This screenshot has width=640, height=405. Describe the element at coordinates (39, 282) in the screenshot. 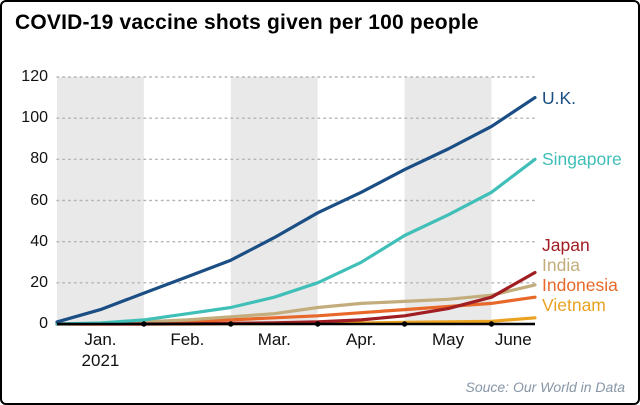

I see `y-tick-label: 20` at that location.